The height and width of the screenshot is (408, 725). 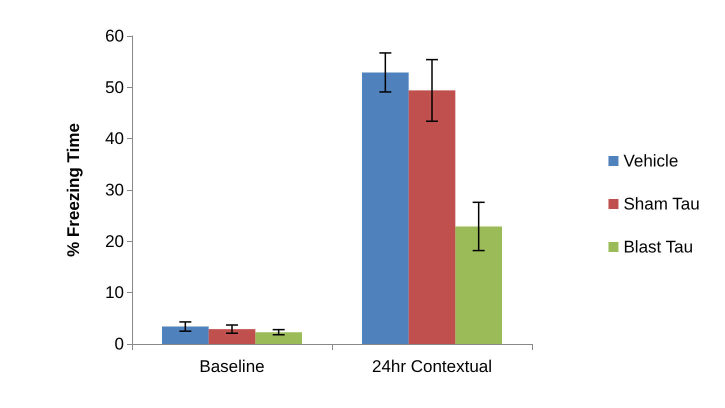 What do you see at coordinates (119, 344) in the screenshot?
I see `y-tick-label: 0` at bounding box center [119, 344].